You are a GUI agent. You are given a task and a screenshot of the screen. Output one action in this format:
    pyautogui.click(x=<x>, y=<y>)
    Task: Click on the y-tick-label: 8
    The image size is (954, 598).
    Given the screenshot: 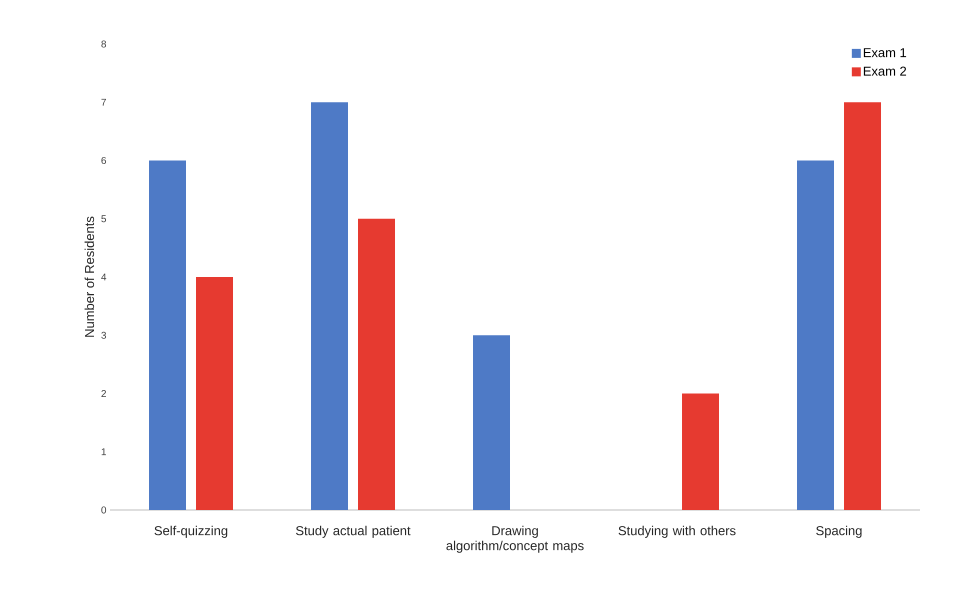 What is the action you would take?
    pyautogui.click(x=103, y=44)
    